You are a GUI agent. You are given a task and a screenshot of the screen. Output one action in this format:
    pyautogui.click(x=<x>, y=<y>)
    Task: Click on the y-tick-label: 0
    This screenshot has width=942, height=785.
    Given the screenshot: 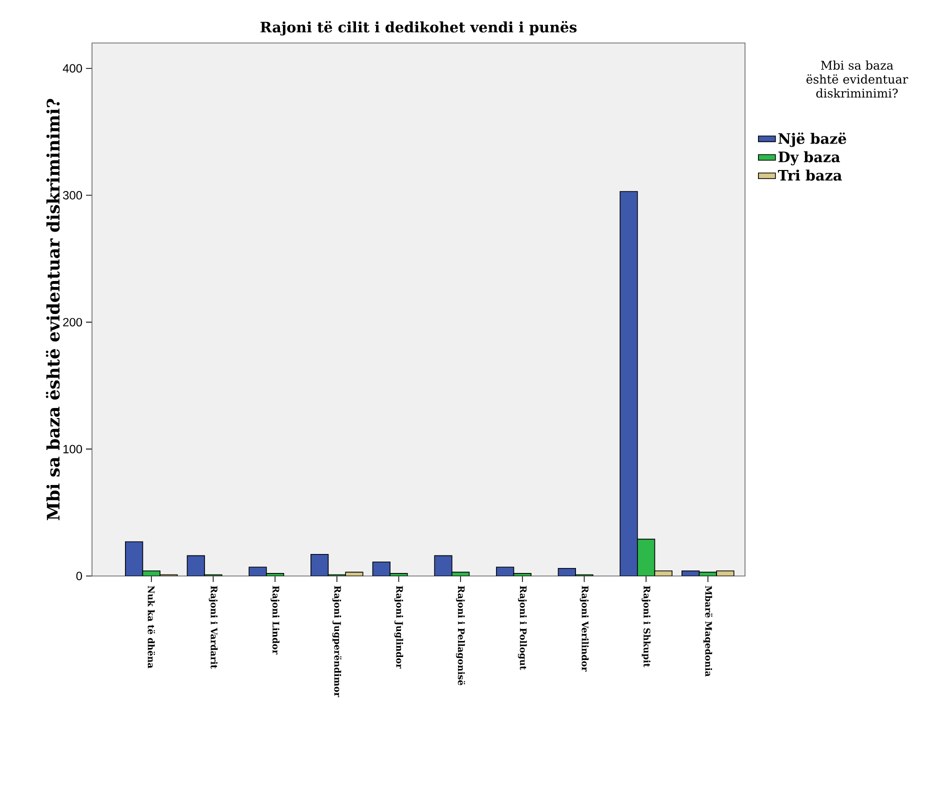 What is the action you would take?
    pyautogui.click(x=79, y=576)
    